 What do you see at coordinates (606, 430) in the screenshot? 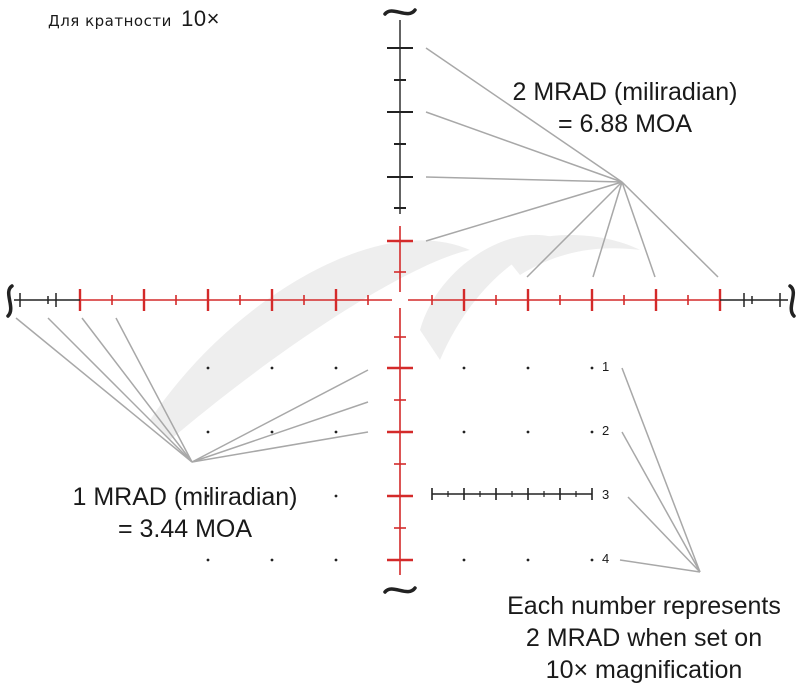
I see `holdover-number: 2` at bounding box center [606, 430].